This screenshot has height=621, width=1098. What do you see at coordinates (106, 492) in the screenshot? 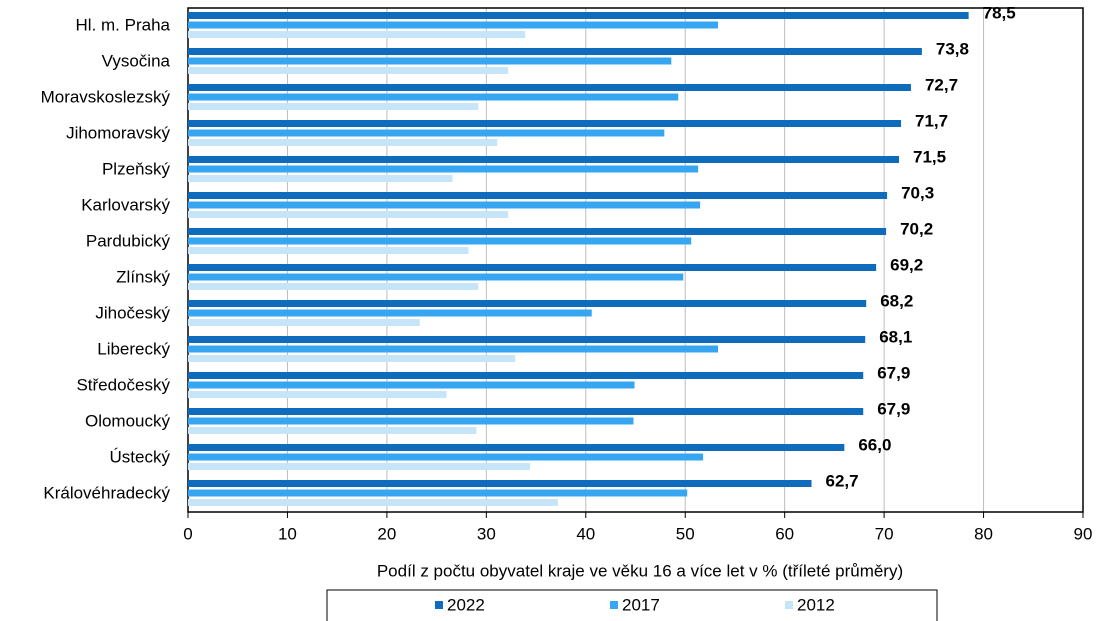
I see `y-tick-label: Královéhradecký` at bounding box center [106, 492].